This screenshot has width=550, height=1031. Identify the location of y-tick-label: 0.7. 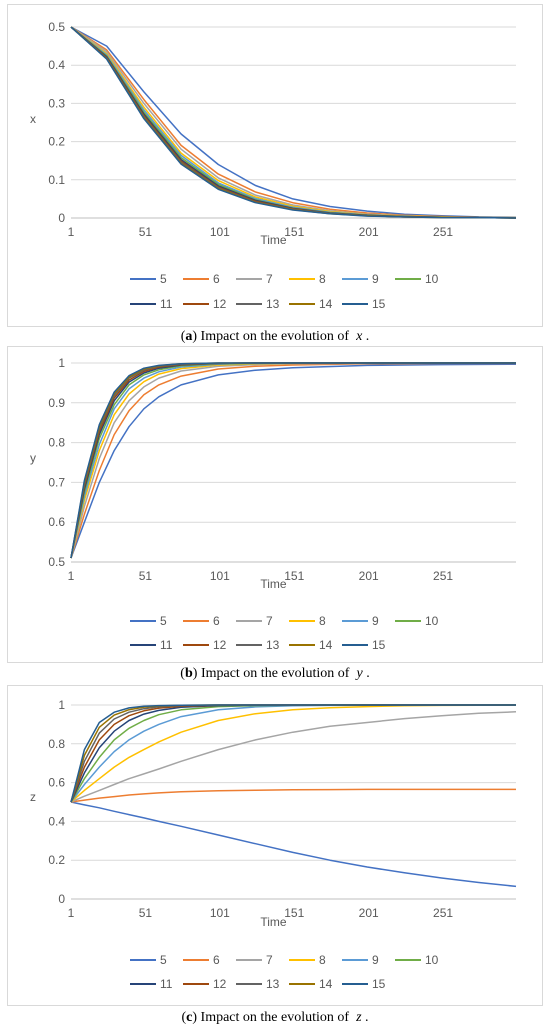
(56, 482).